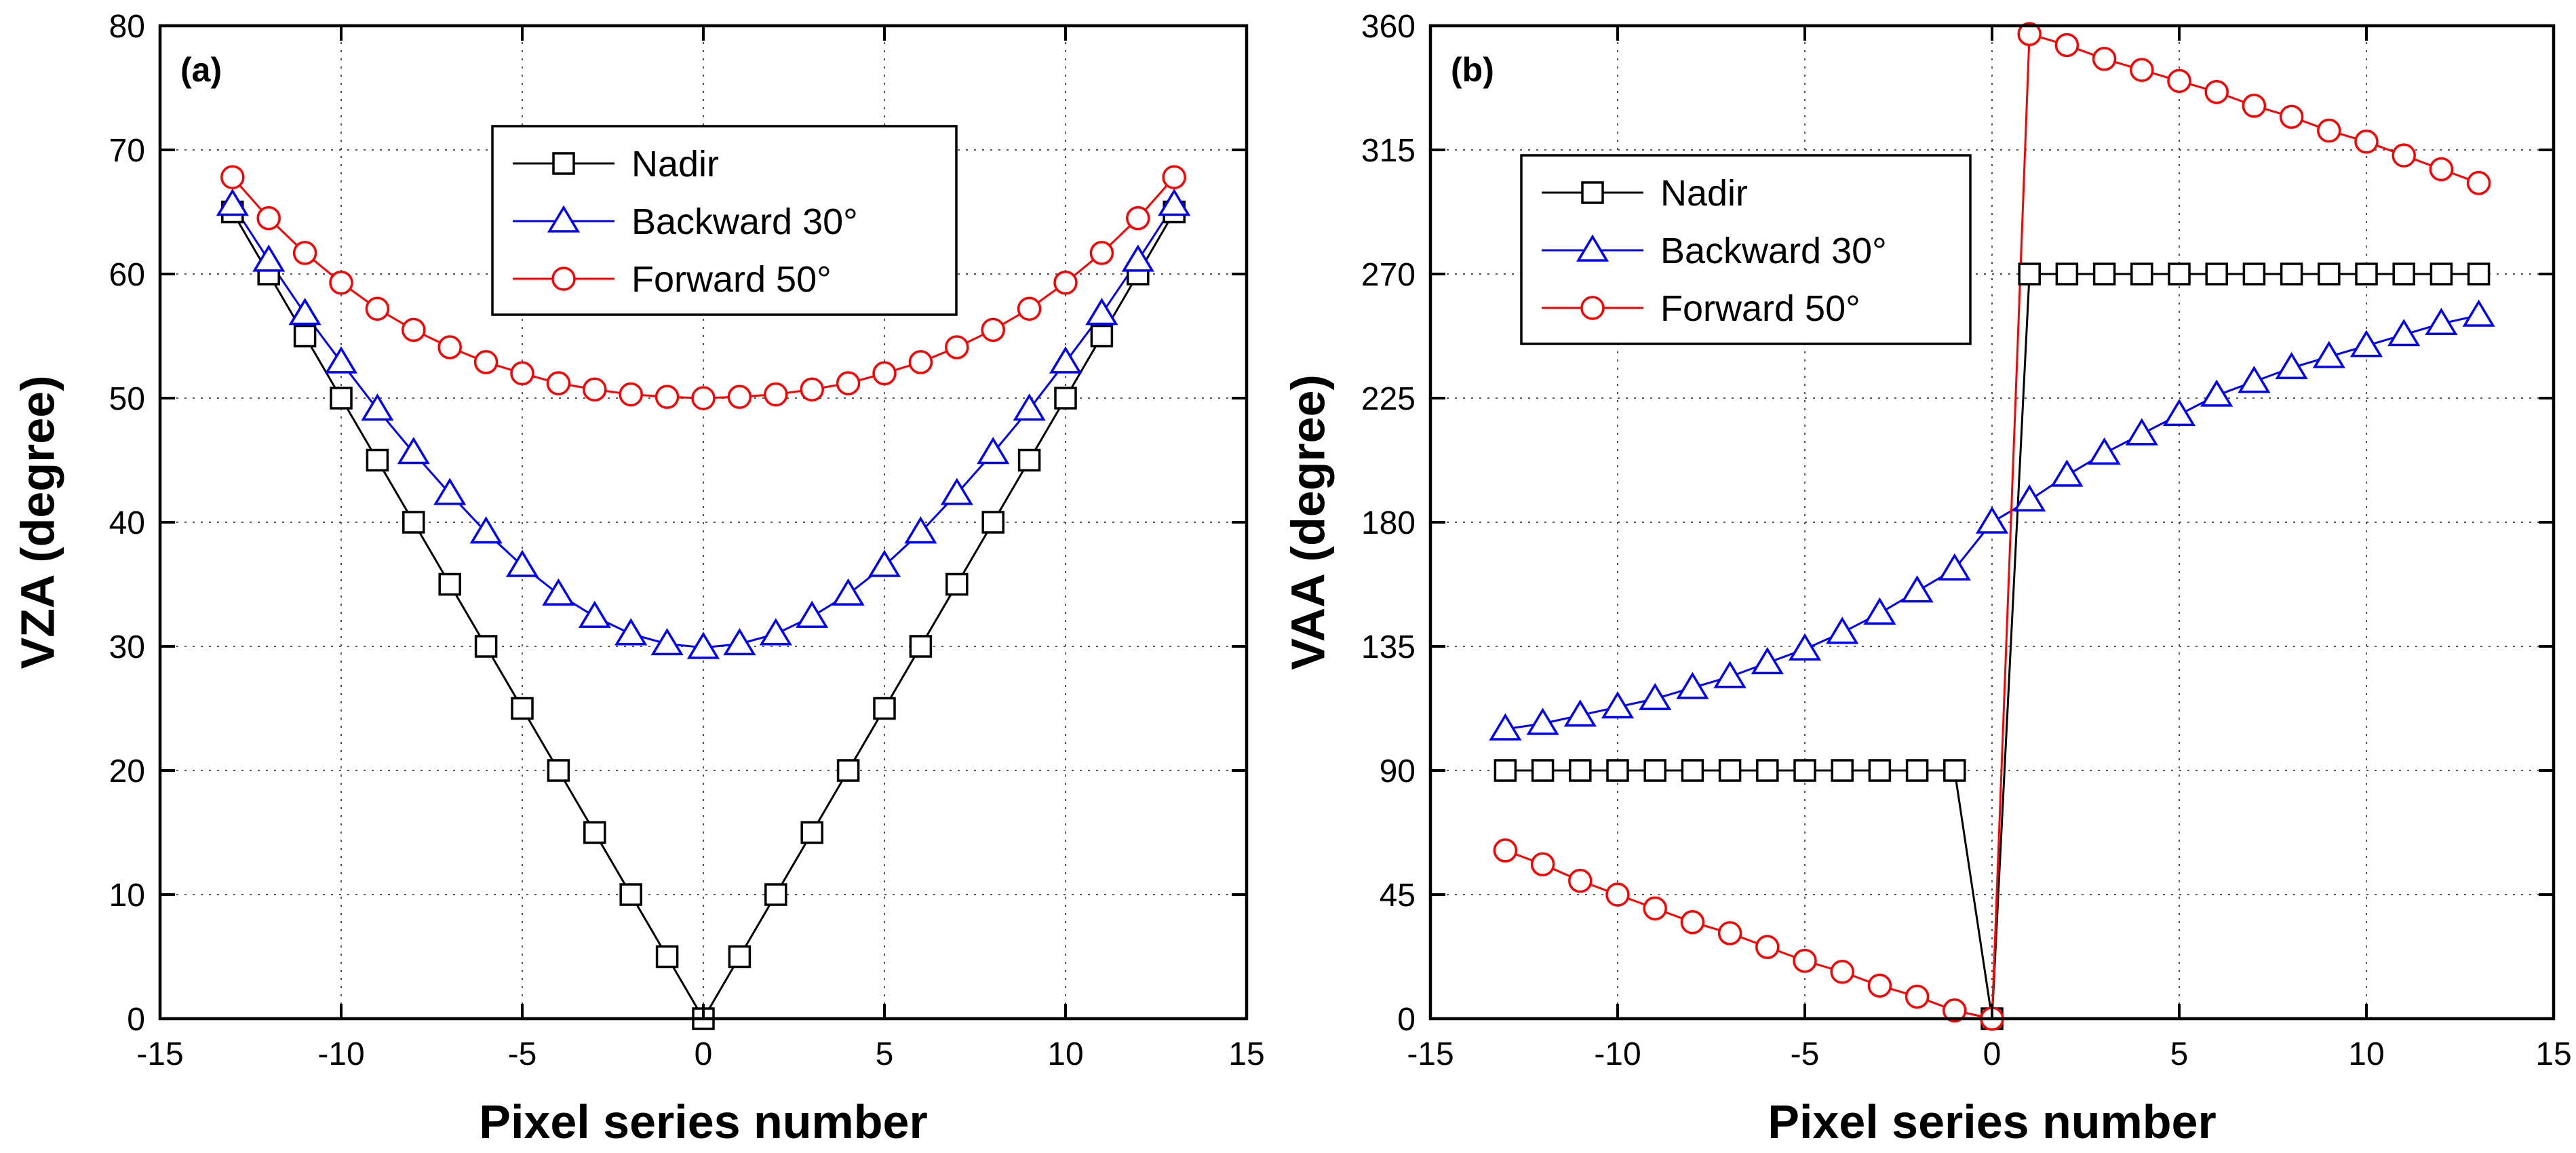 Image resolution: width=2576 pixels, height=1153 pixels. What do you see at coordinates (1406, 1020) in the screenshot?
I see `b-y-tick-label: 0` at bounding box center [1406, 1020].